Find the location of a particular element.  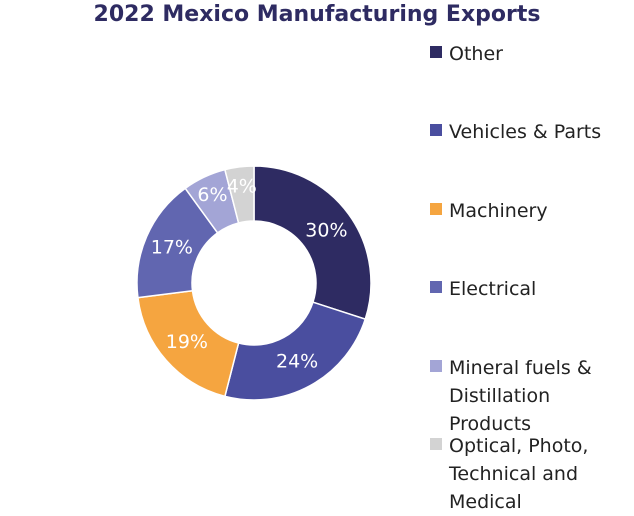

legend-item-optical: Optical, Photo, Technical and Medical is located at coordinates (527, 474).